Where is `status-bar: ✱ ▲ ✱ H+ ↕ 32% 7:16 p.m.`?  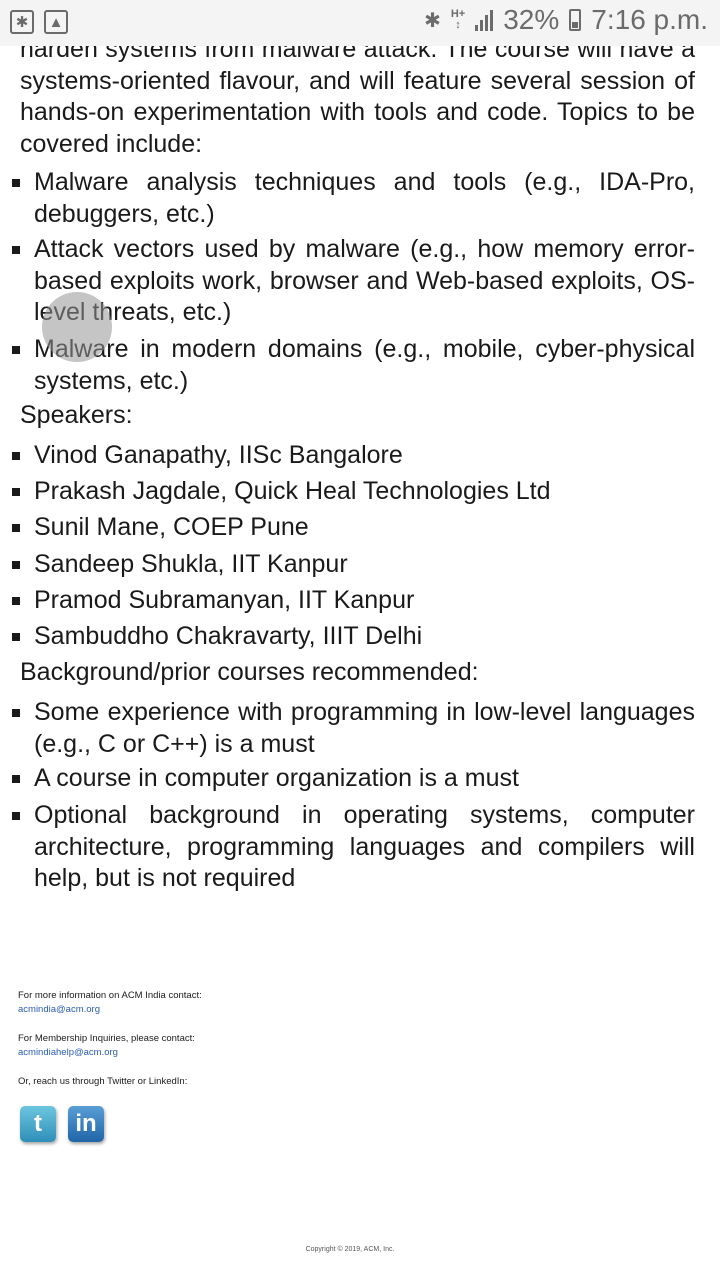 status-bar: ✱ ▲ ✱ H+ ↕ 32% 7:16 p.m. is located at coordinates (360, 23).